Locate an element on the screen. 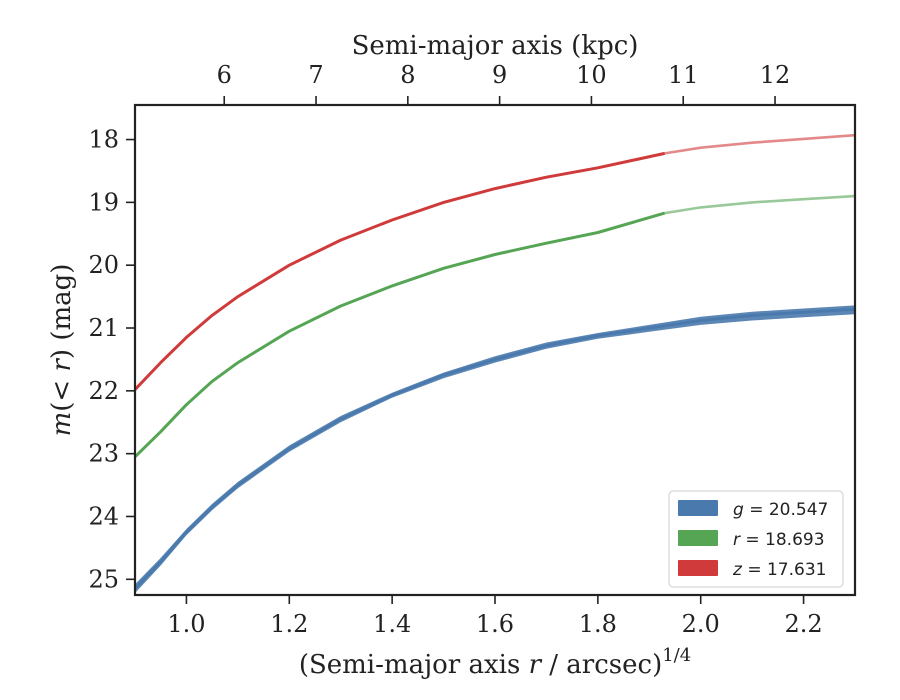 Image resolution: width=900 pixels, height=700 pixels. legend-var-r: r is located at coordinates (737, 540).